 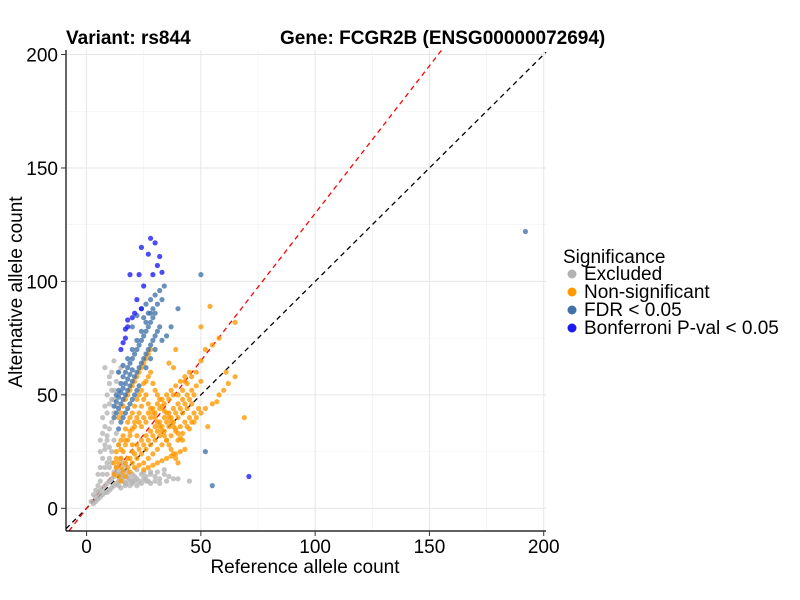 What do you see at coordinates (200, 547) in the screenshot?
I see `x-tick-label: 50` at bounding box center [200, 547].